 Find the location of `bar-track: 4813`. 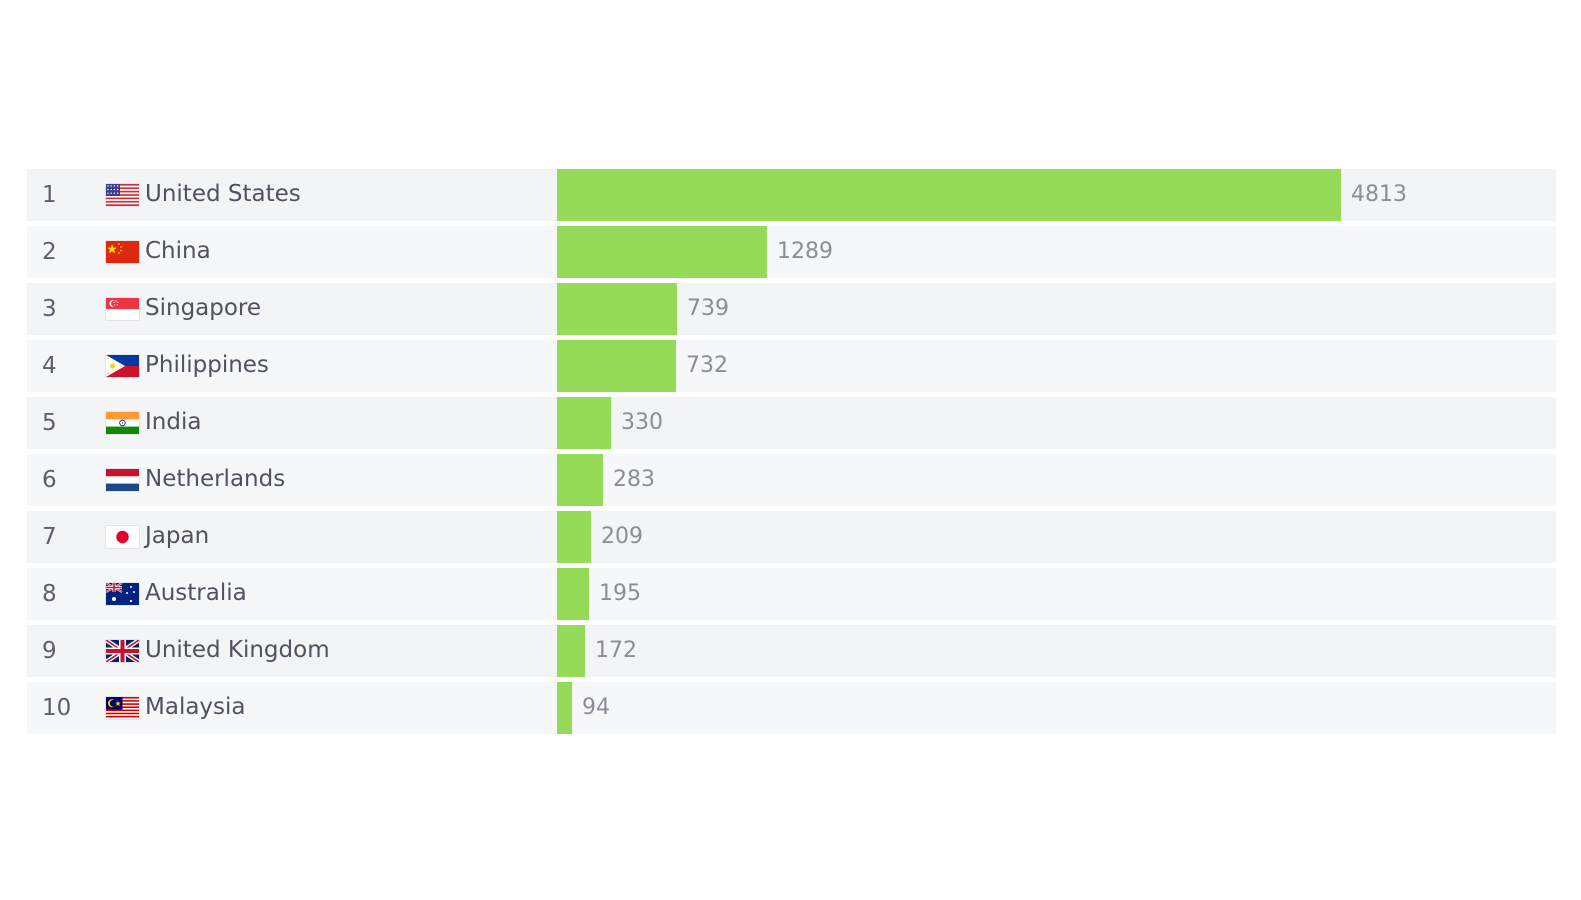

bar-track: 4813 is located at coordinates (1056, 195).